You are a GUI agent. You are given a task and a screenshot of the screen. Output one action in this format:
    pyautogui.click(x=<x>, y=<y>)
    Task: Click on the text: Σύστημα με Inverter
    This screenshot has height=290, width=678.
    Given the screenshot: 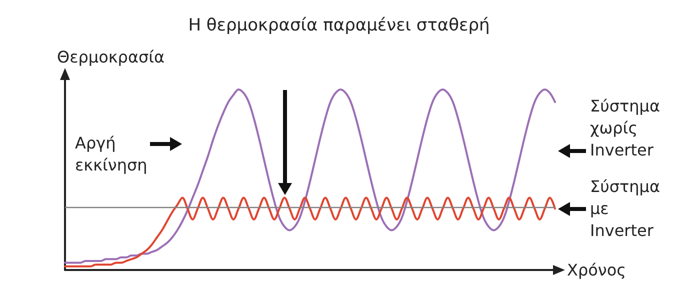 What is the action you would take?
    pyautogui.click(x=625, y=208)
    